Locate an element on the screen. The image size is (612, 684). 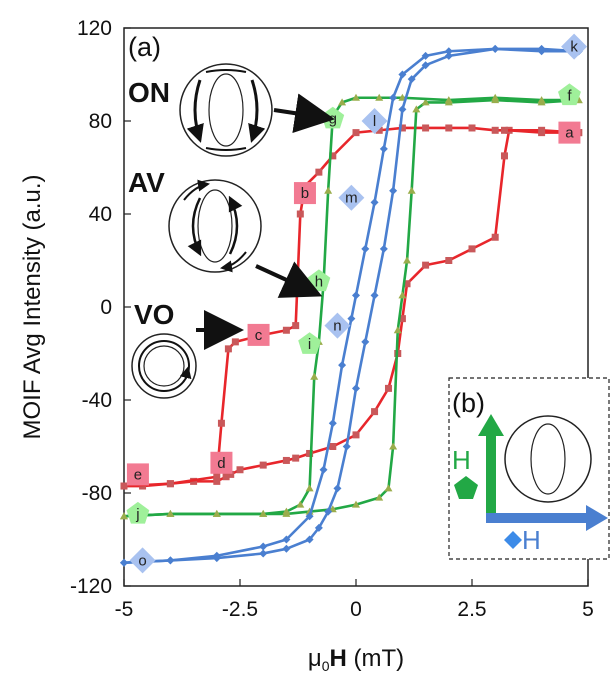
av-domain-diagram is located at coordinates (215, 226).